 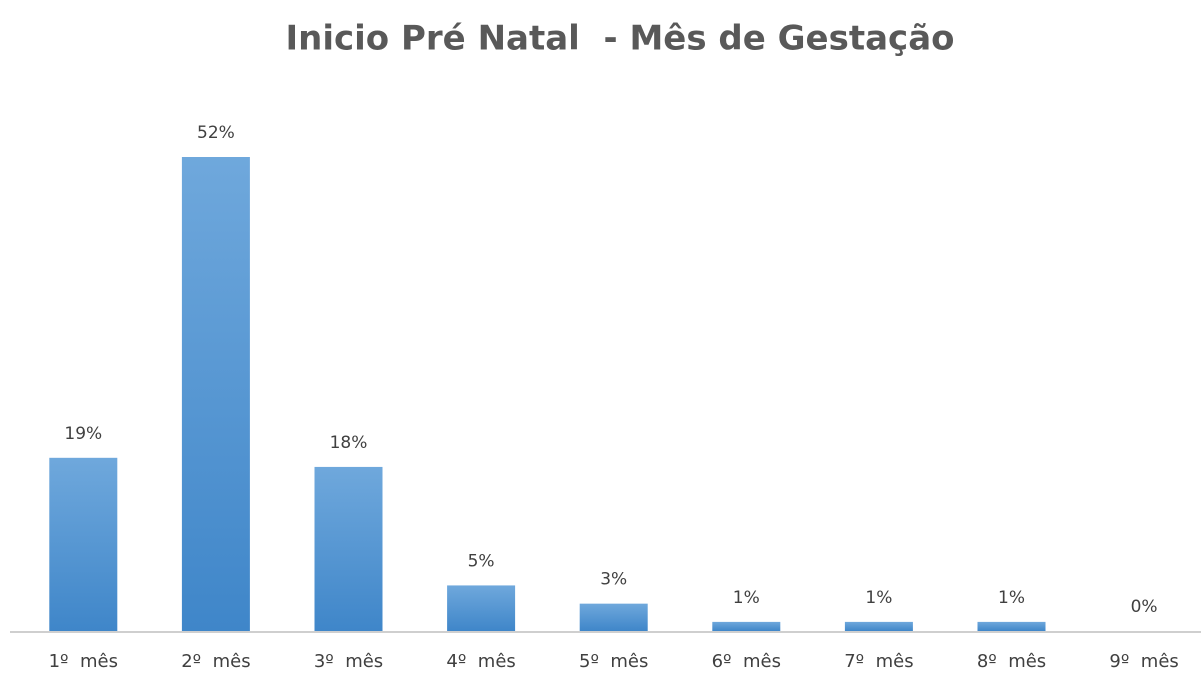 I want to click on x-tick-label: 2º mês, so click(x=215, y=661).